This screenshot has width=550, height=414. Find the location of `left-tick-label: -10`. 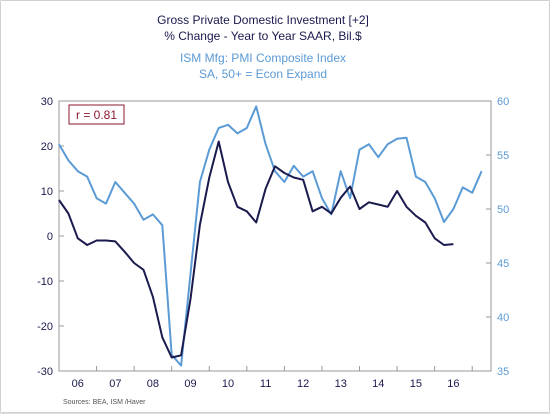

left-tick-label: -10 is located at coordinates (45, 282).